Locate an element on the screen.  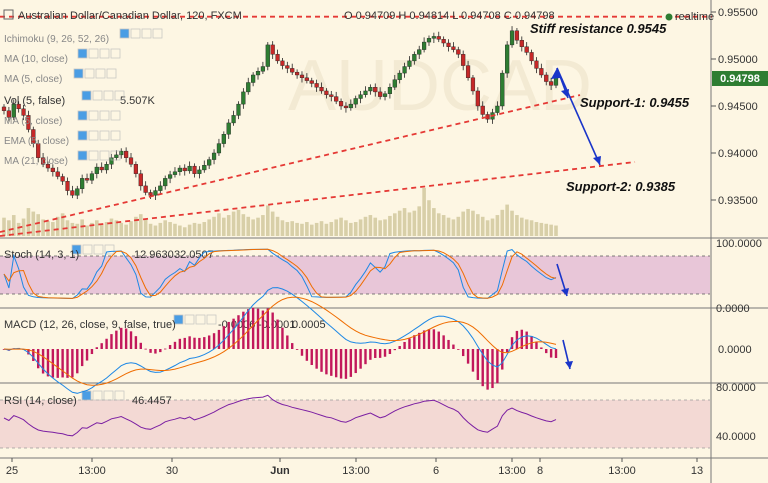
macd-label: MACD (12, 26, close, 9, false, true) is located at coordinates (90, 325).